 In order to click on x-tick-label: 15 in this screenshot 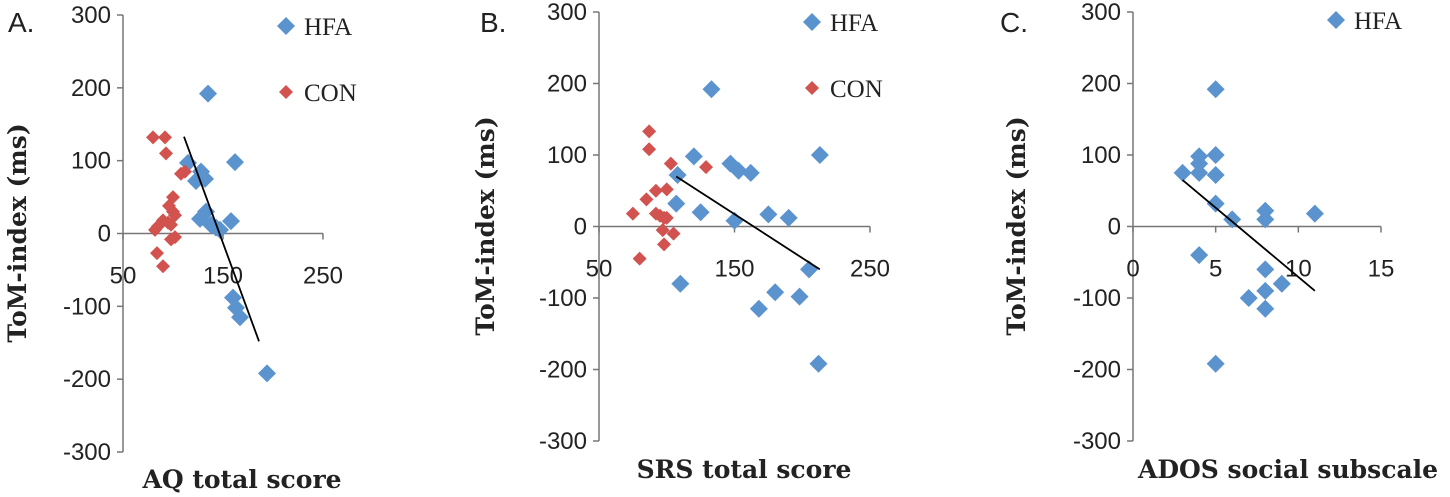, I will do `click(1381, 269)`.